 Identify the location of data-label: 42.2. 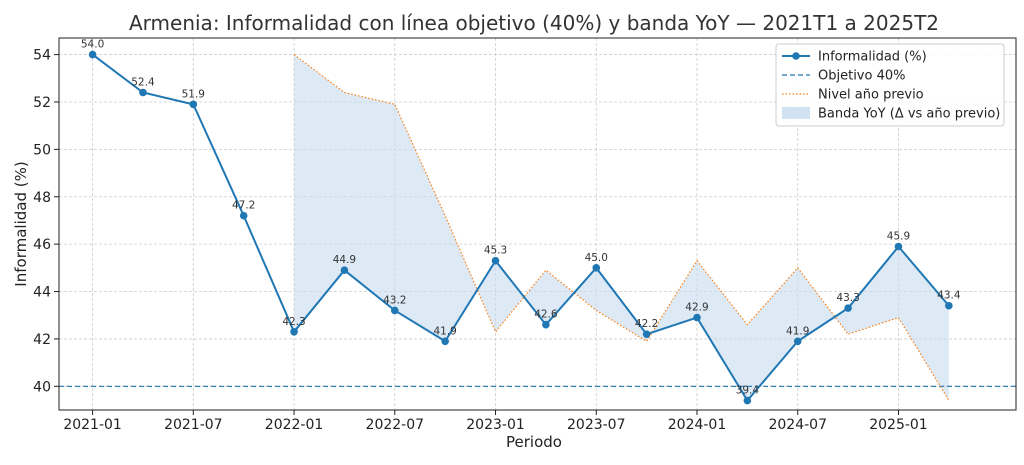
(646, 324).